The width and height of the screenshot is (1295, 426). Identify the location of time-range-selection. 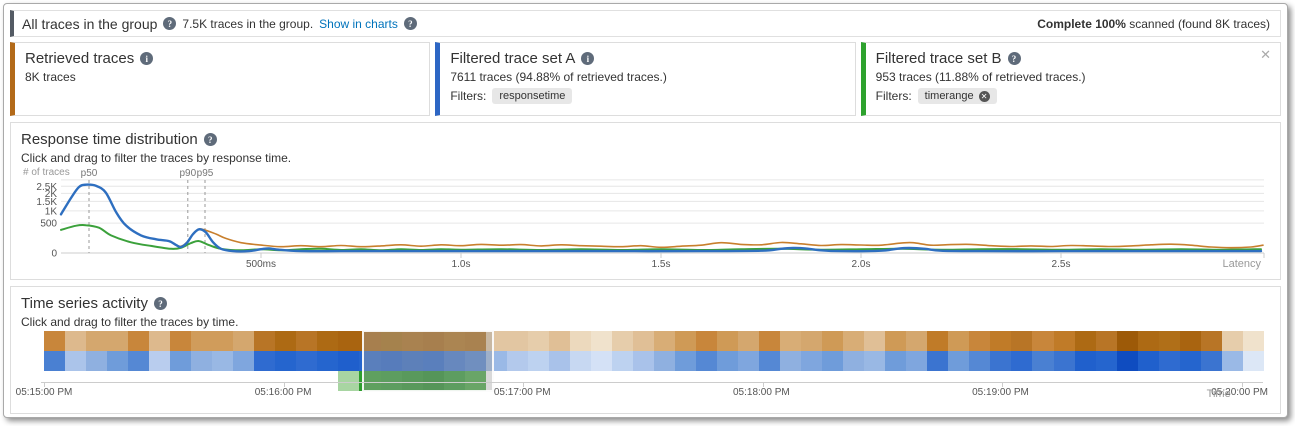
(428, 361).